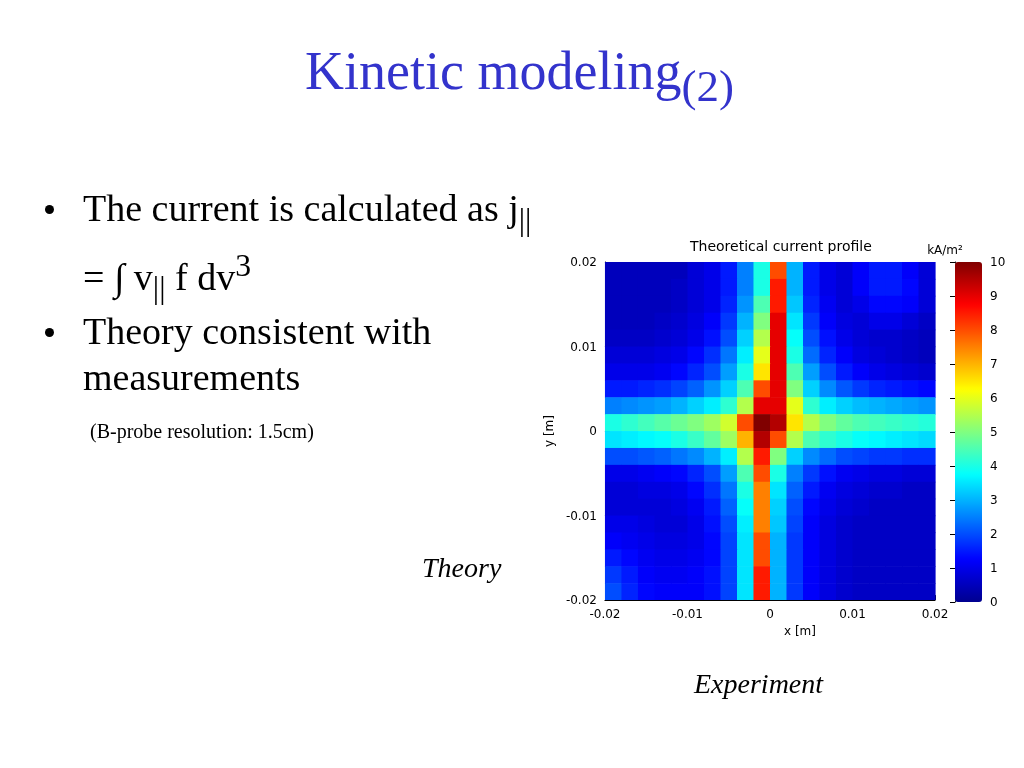 The image size is (1024, 768). Describe the element at coordinates (549, 431) in the screenshot. I see `y-axis-title: y [m]` at that location.